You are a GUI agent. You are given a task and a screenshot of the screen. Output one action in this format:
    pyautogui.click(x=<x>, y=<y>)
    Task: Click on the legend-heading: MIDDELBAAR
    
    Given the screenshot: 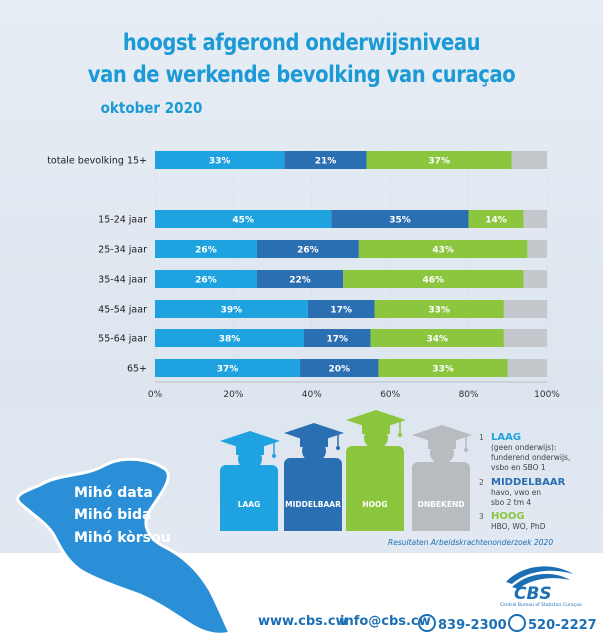 What is the action you would take?
    pyautogui.click(x=528, y=482)
    